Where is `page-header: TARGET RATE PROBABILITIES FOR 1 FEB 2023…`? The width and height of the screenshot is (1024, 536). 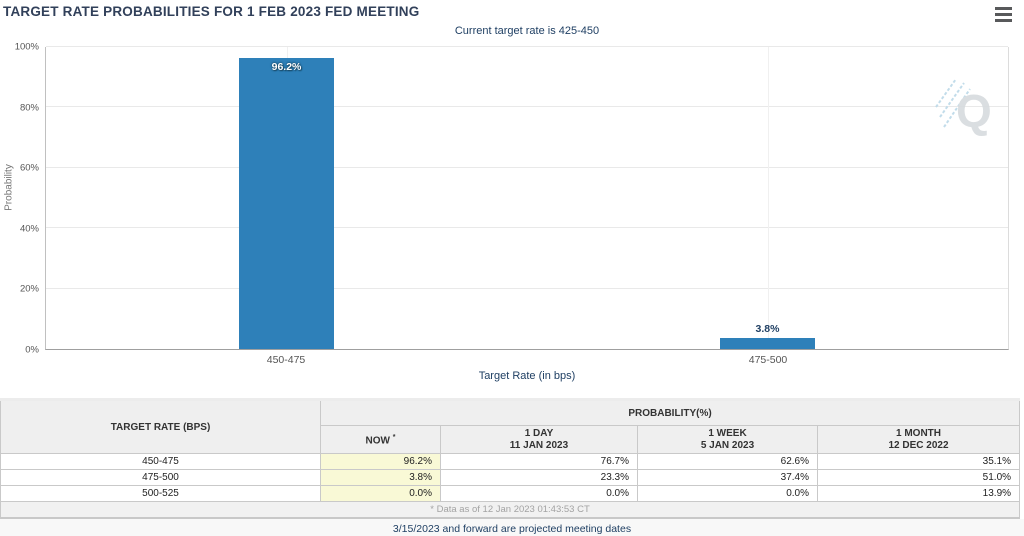 page-header: TARGET RATE PROBABILITIES FOR 1 FEB 2023… is located at coordinates (512, 11).